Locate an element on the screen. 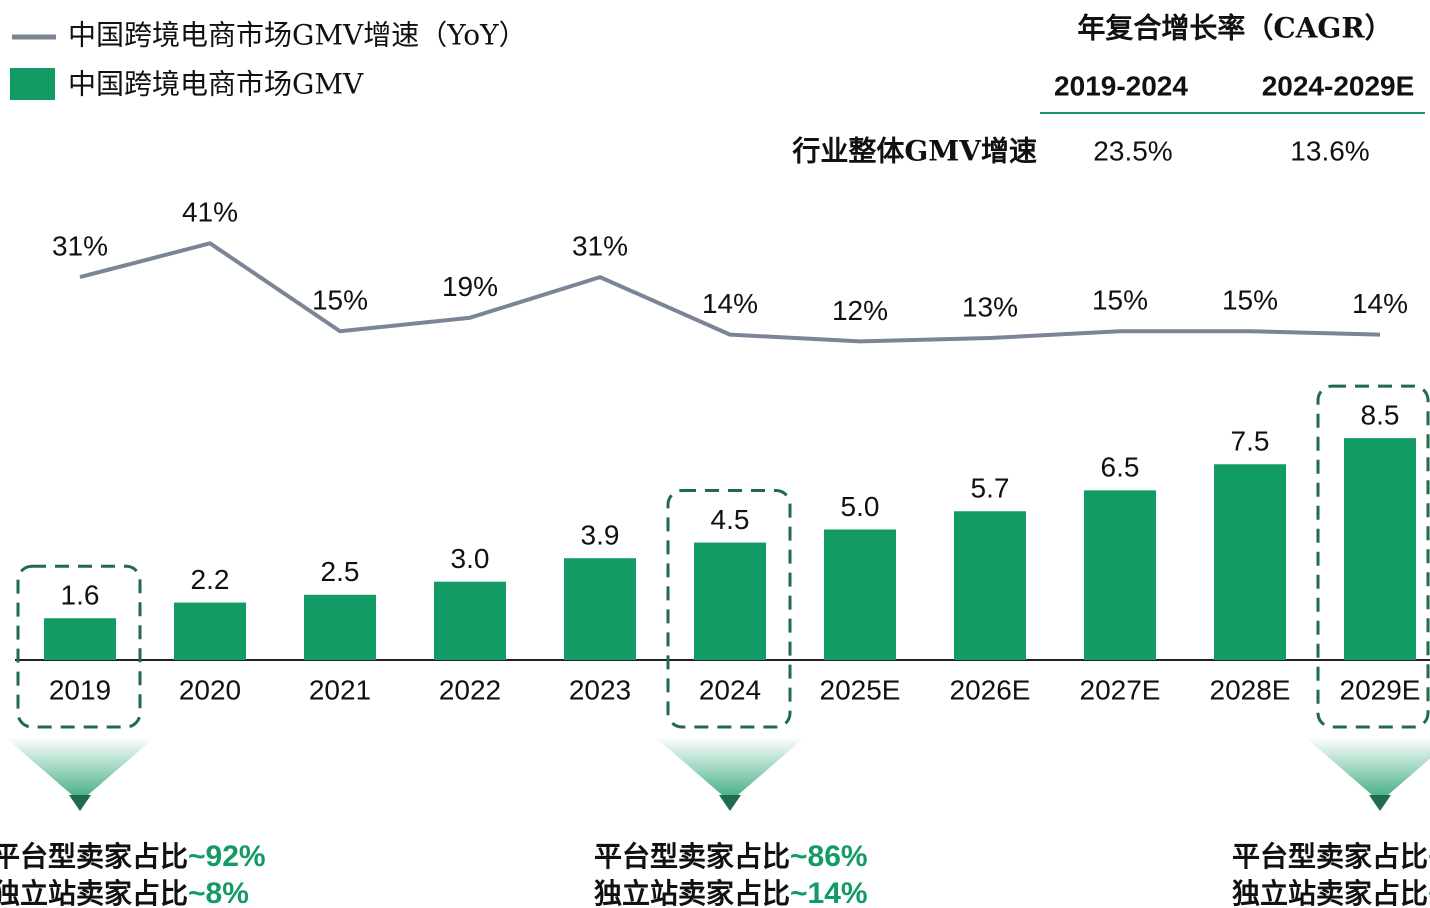 The width and height of the screenshot is (1430, 908). x-tick-label: 2029E is located at coordinates (1380, 689).